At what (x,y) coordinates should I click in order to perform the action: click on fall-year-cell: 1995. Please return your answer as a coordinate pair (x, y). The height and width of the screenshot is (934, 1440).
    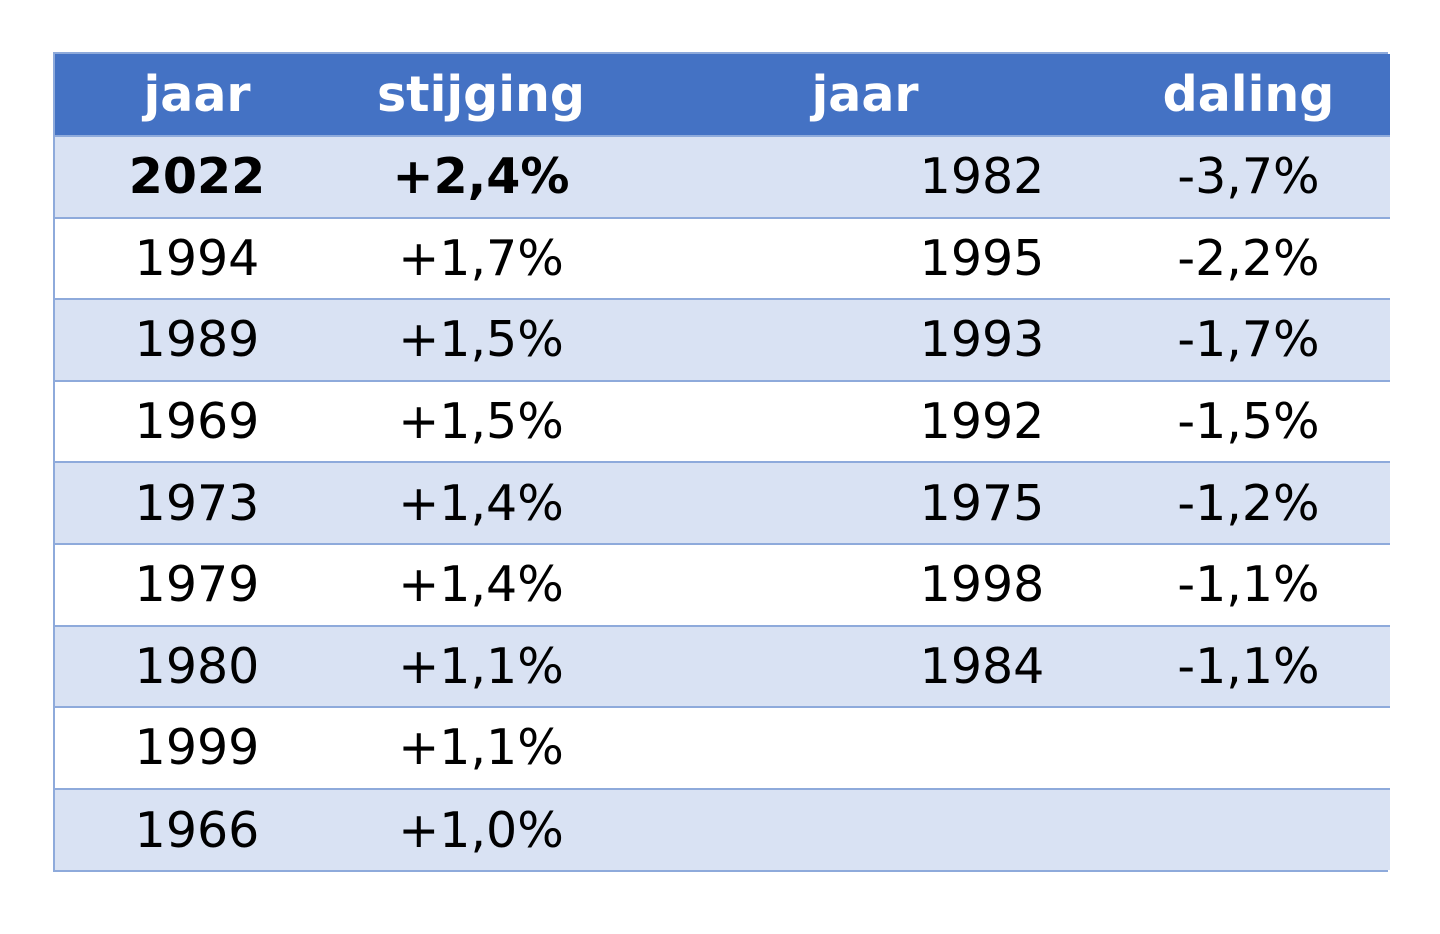
    Looking at the image, I should click on (865, 258).